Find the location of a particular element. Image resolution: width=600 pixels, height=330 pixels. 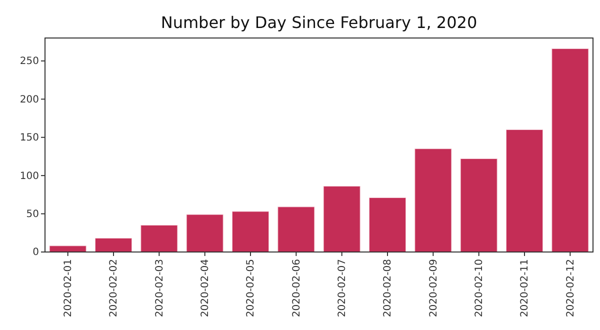

x-tick-label: 2020-02-04 is located at coordinates (206, 288).